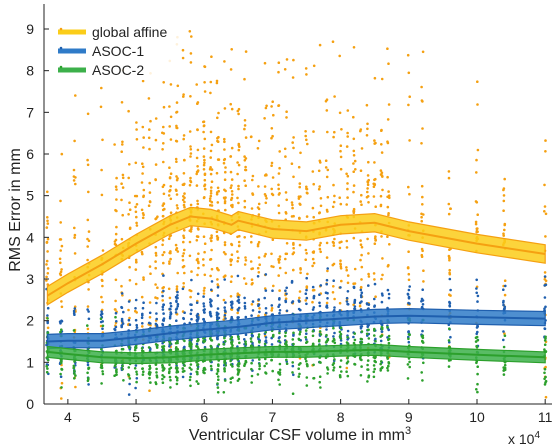  I want to click on y-tick-label: 6, so click(30, 154).